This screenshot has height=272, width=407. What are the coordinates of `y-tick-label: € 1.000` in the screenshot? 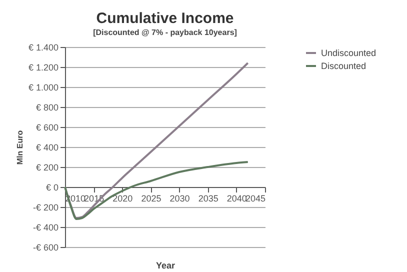 It's located at (43, 87).